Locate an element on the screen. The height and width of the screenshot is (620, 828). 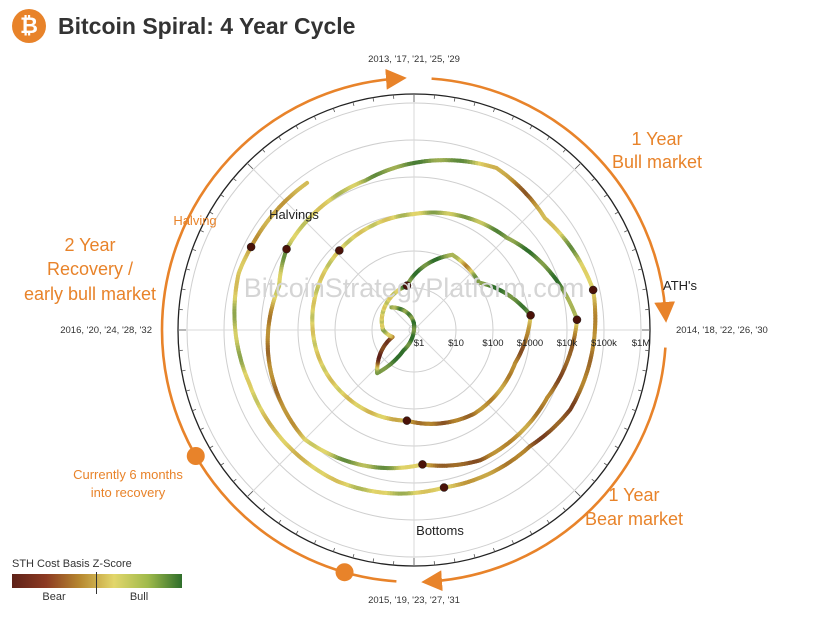
bear-market-arrow is located at coordinates (544, 469).